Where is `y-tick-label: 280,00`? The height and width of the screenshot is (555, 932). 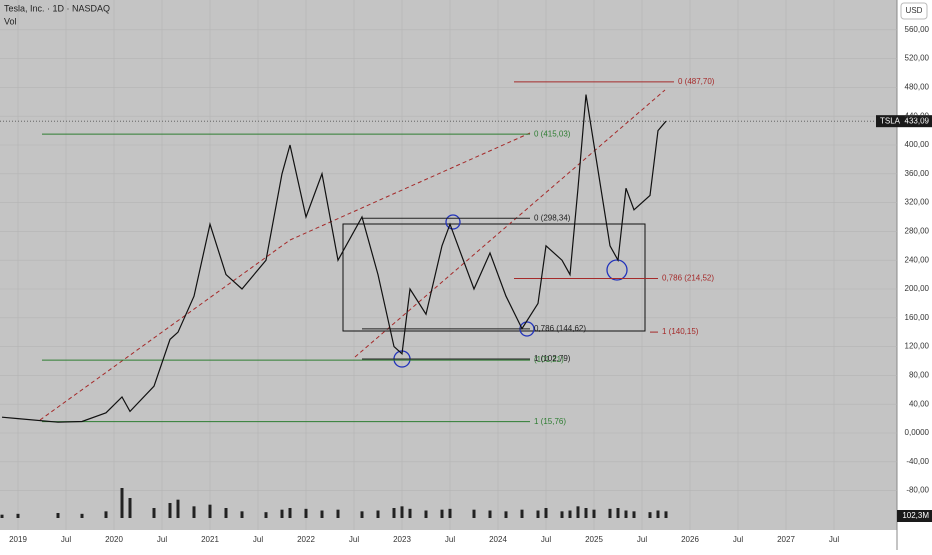
y-tick-label: 280,00 is located at coordinates (917, 231).